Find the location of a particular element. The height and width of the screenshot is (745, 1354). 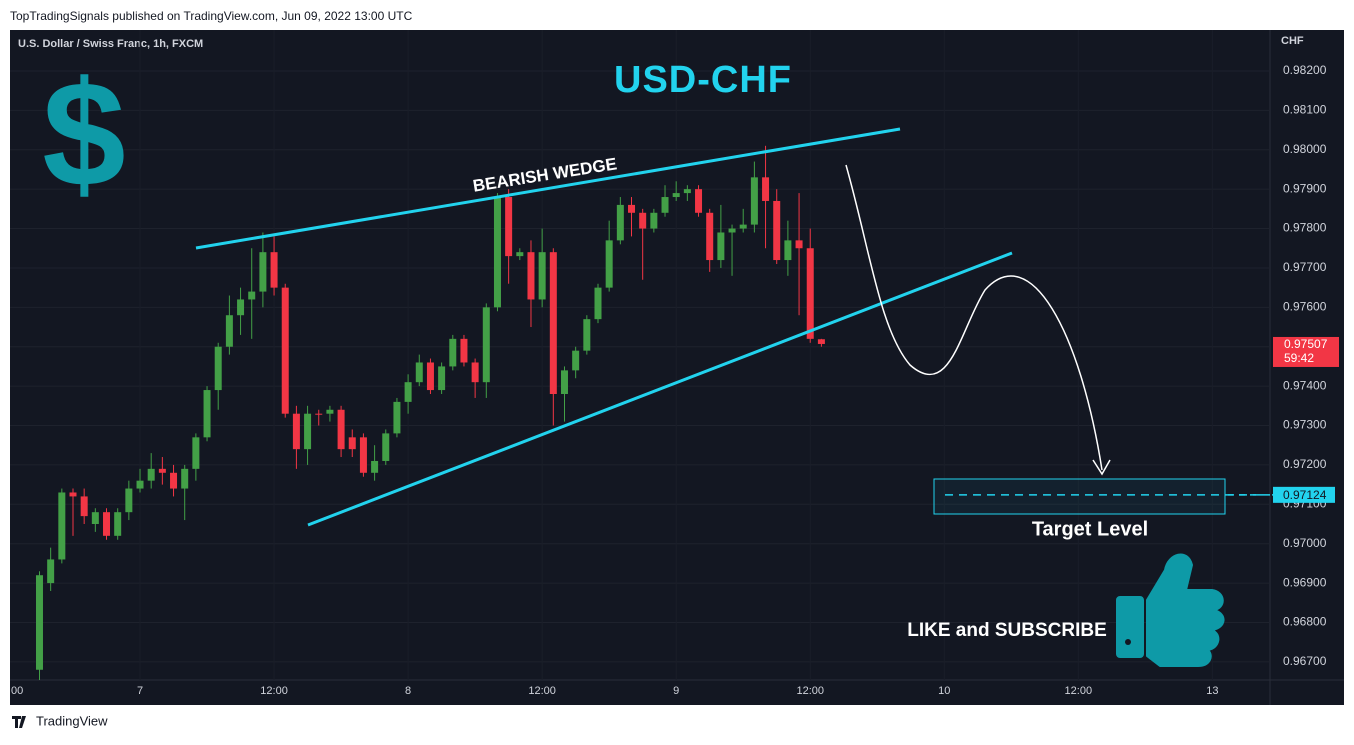

y-tick-label: 0.97200 is located at coordinates (1305, 464).